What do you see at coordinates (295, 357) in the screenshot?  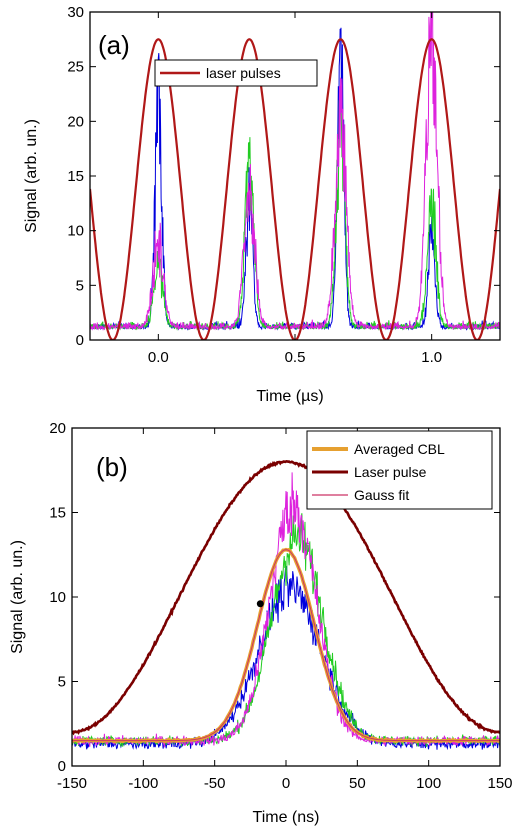 I see `panel-a-xtick-label: 0.5` at bounding box center [295, 357].